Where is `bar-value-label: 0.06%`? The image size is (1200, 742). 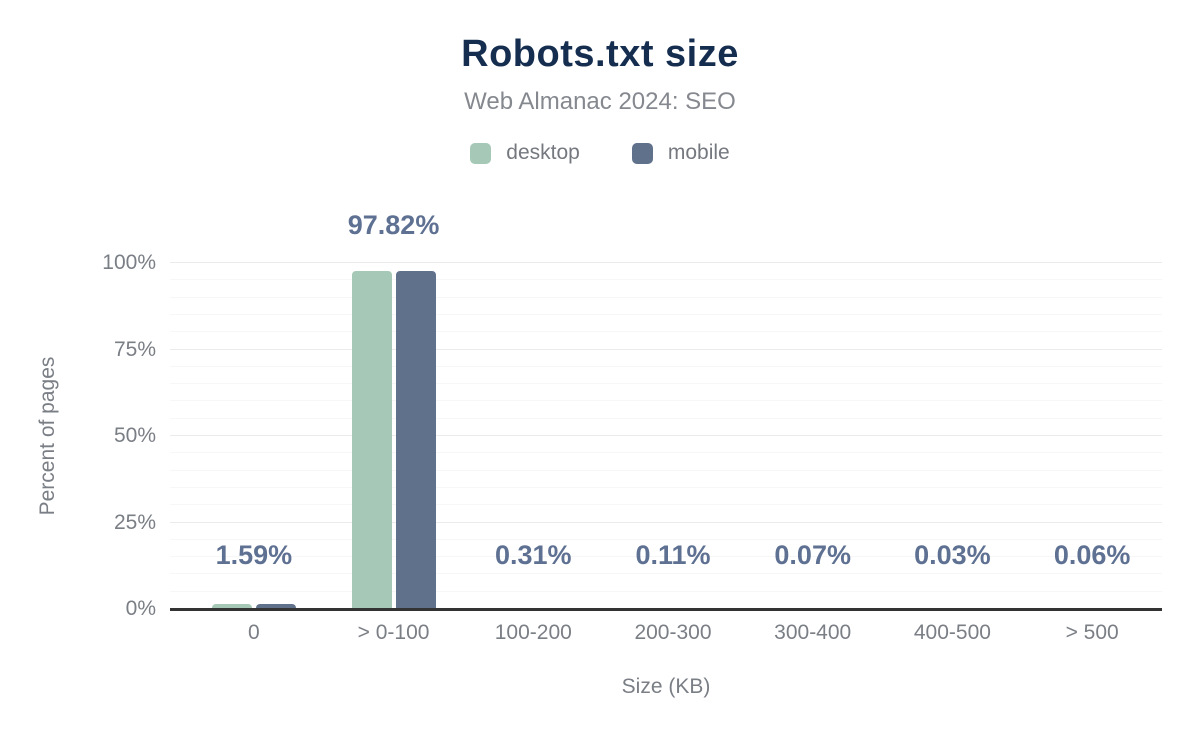
bar-value-label: 0.06% is located at coordinates (1092, 555).